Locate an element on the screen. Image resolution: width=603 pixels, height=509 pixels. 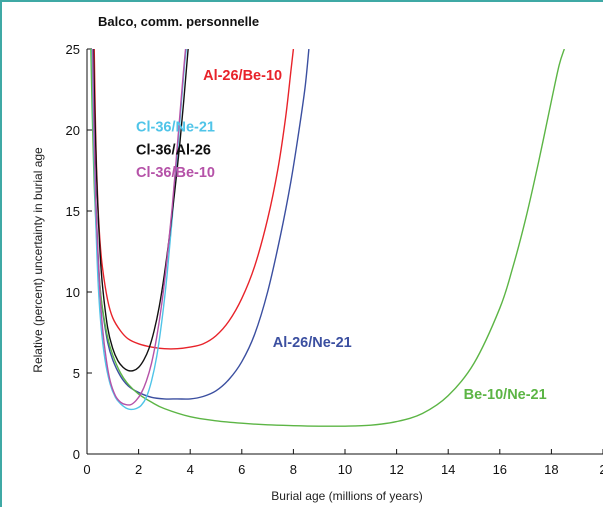
y-tick-label: 5 is located at coordinates (76, 373).